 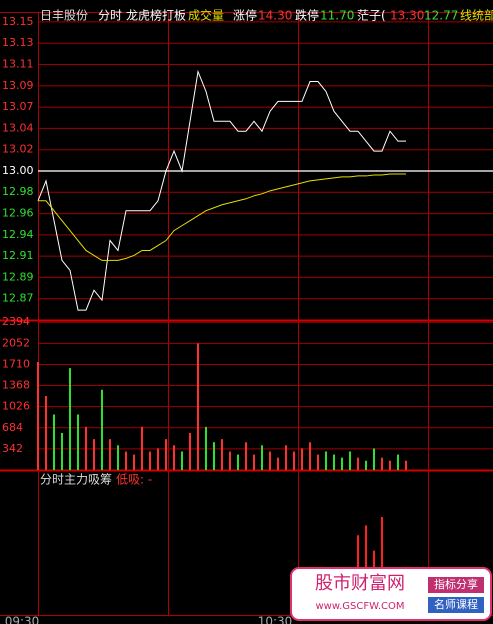 What do you see at coordinates (18, 213) in the screenshot?
I see `y-tick-label: 12.96` at bounding box center [18, 213].